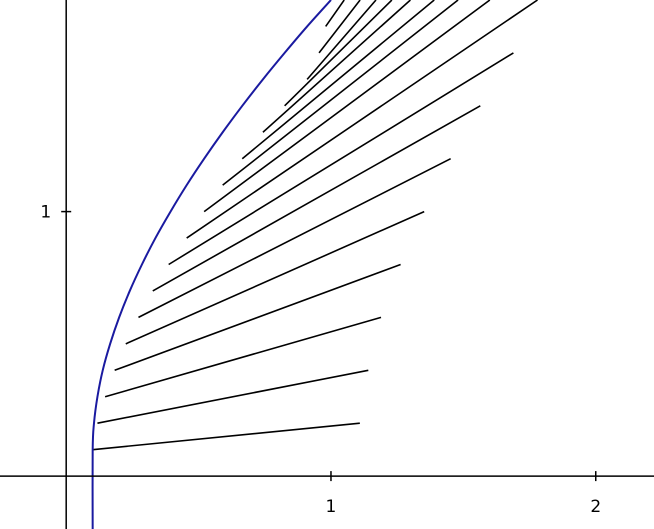 The width and height of the screenshot is (654, 529). I want to click on x-tick-label-2: 2, so click(595, 507).